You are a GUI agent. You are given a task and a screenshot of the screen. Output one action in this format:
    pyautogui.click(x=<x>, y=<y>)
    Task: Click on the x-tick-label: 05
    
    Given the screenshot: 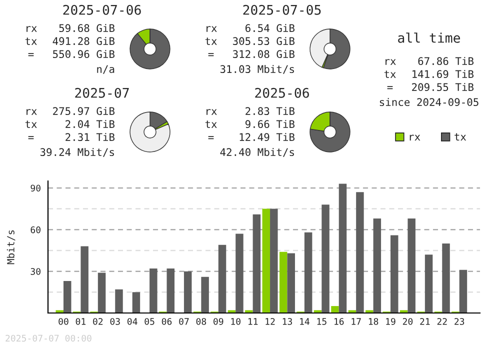 What is the action you would take?
    pyautogui.click(x=149, y=321)
    